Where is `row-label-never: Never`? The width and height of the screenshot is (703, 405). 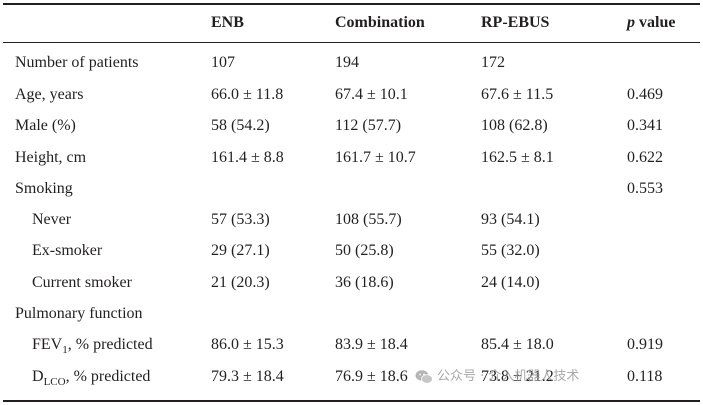 row-label-never: Never is located at coordinates (52, 219).